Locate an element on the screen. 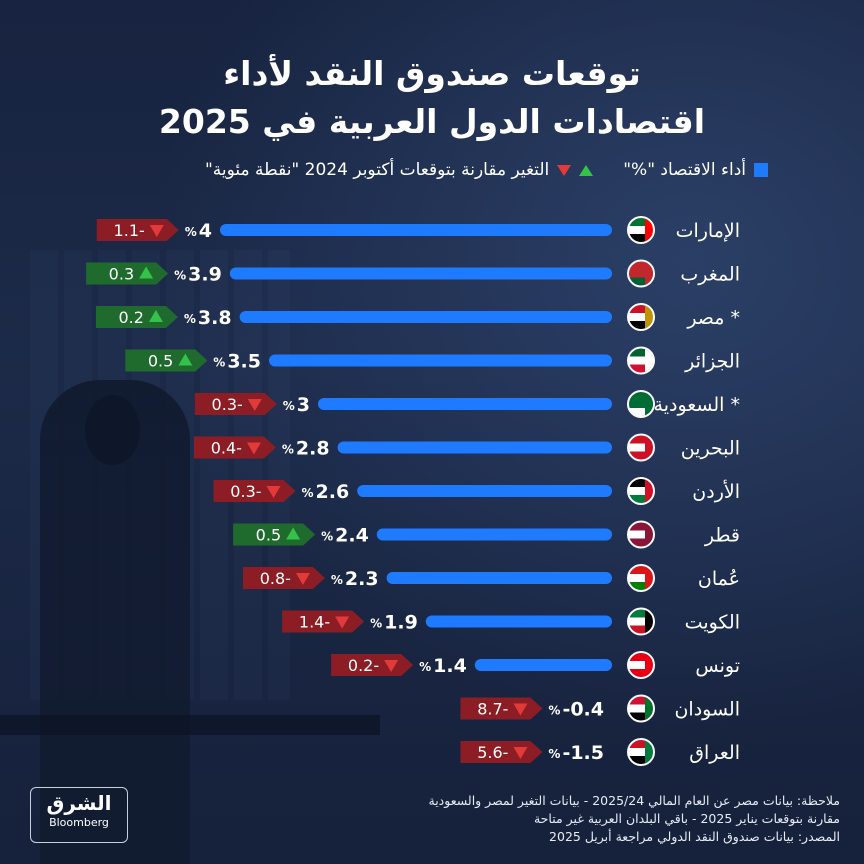 The height and width of the screenshot is (864, 864). value-label: 2.3 is located at coordinates (362, 579).